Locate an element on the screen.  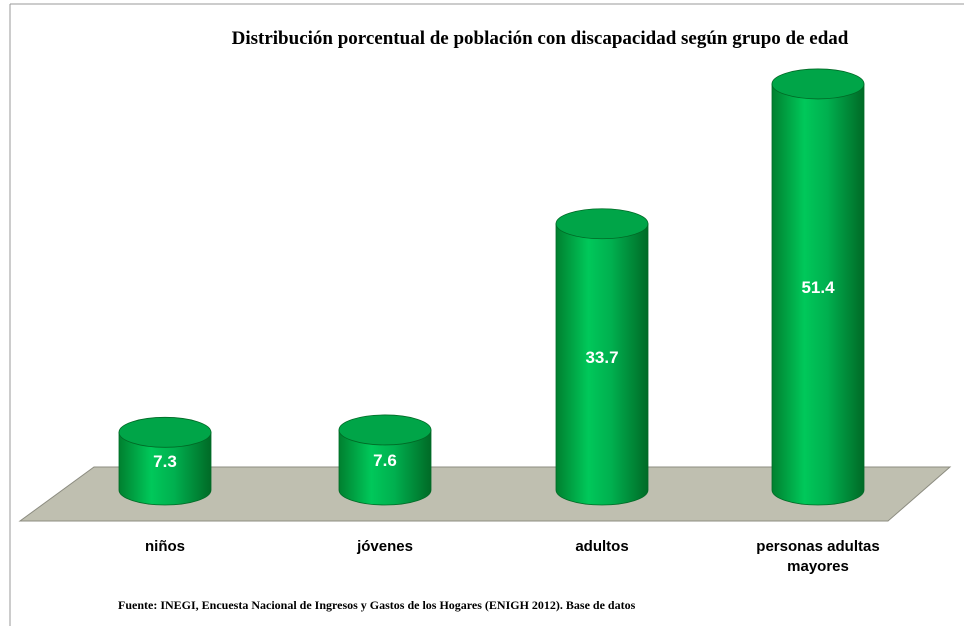
x-tick-label: personas adultas mayores is located at coordinates (818, 556).